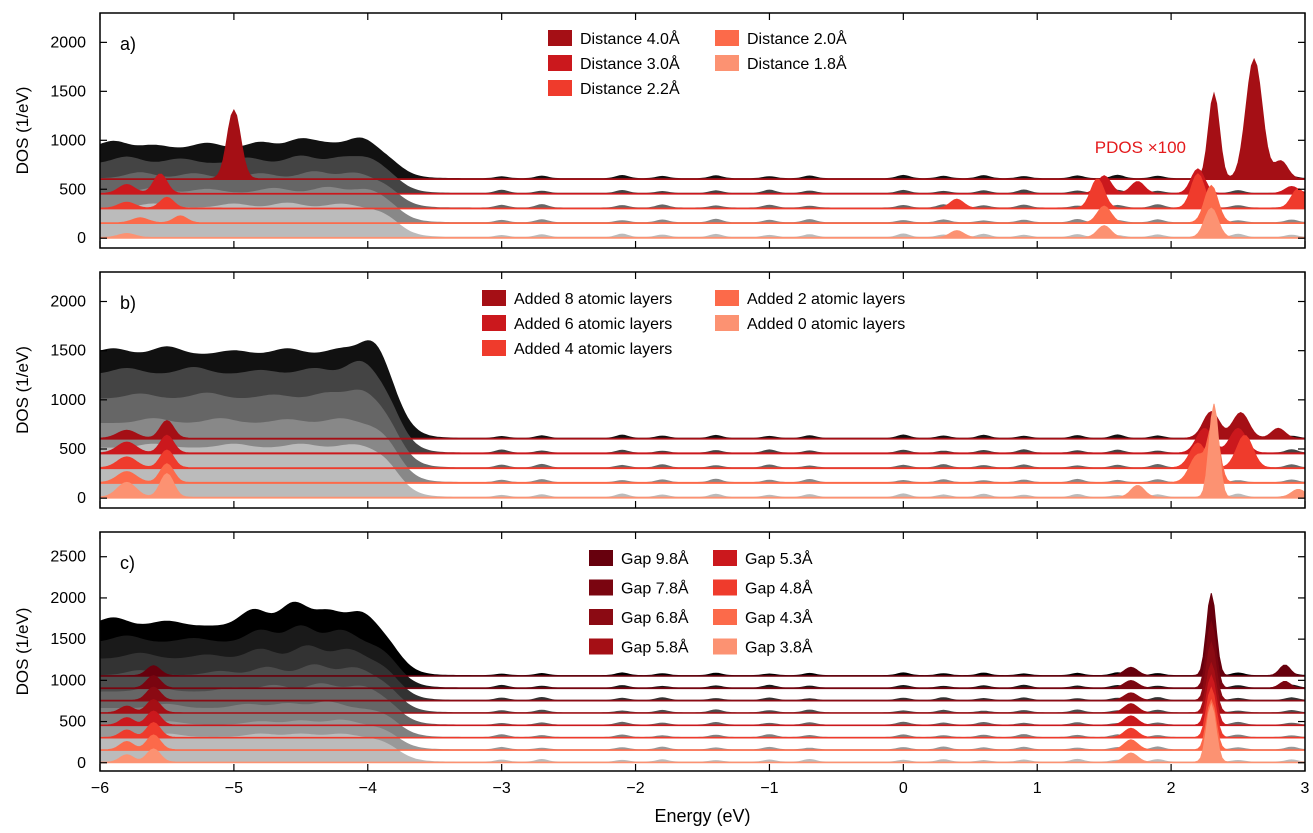 The width and height of the screenshot is (1313, 833). Describe the element at coordinates (826, 299) in the screenshot. I see `legend-label: Added 2 atomic layers` at that location.